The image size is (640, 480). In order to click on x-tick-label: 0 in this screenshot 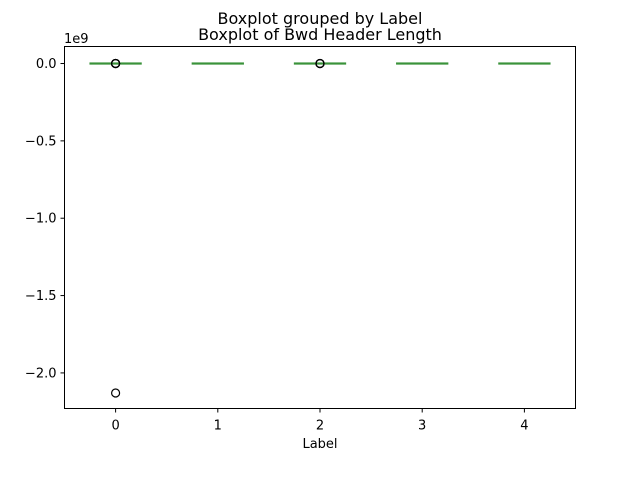, I will do `click(115, 426)`.